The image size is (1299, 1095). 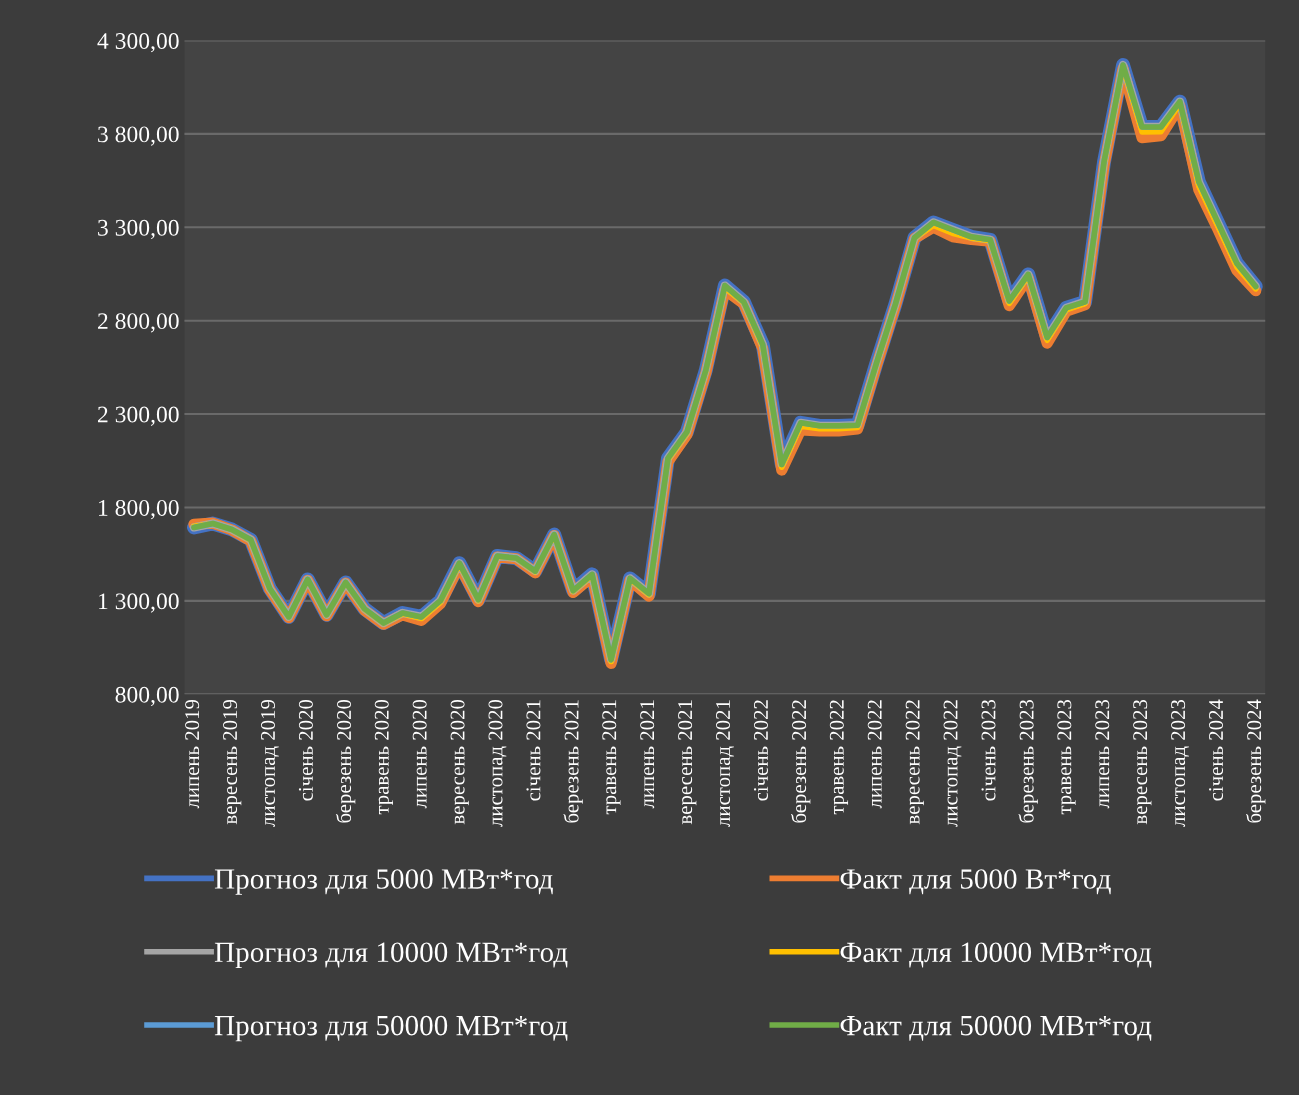 I want to click on legend-label: Факт для 50000 МВт*год, so click(x=996, y=1028).